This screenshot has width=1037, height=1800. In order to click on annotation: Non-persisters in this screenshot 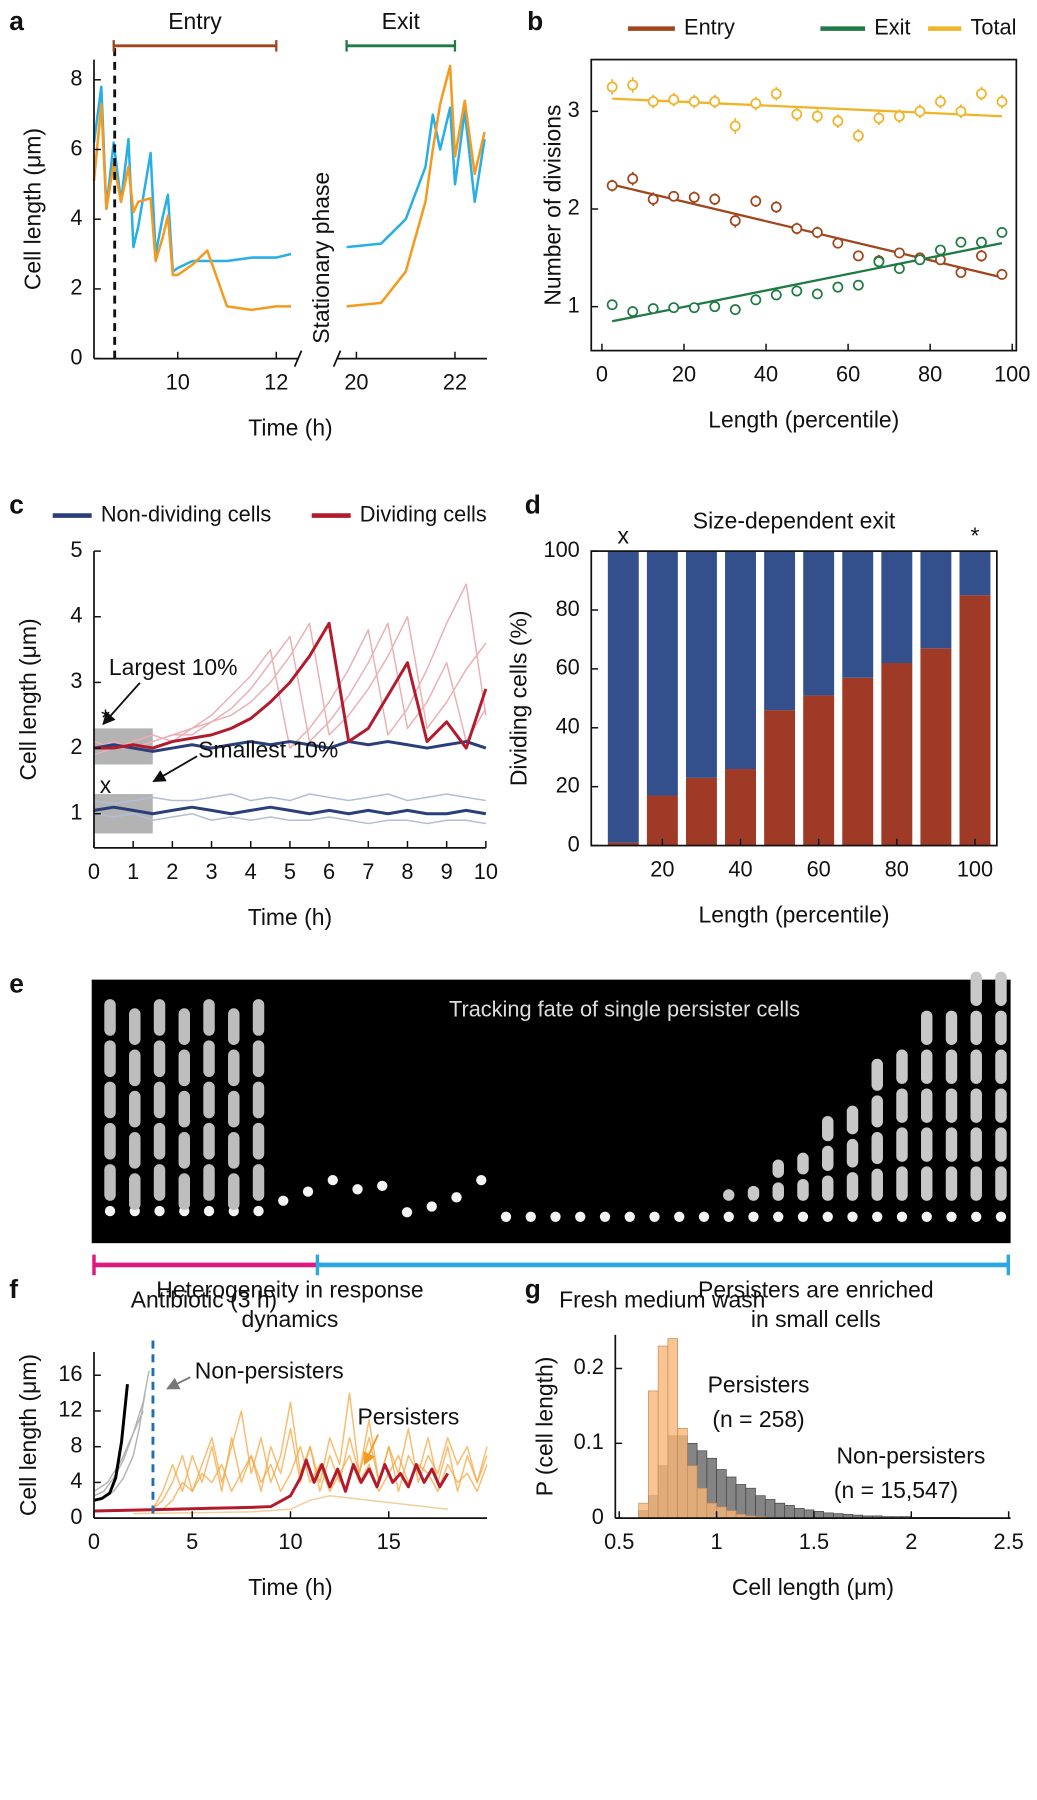, I will do `click(269, 1371)`.